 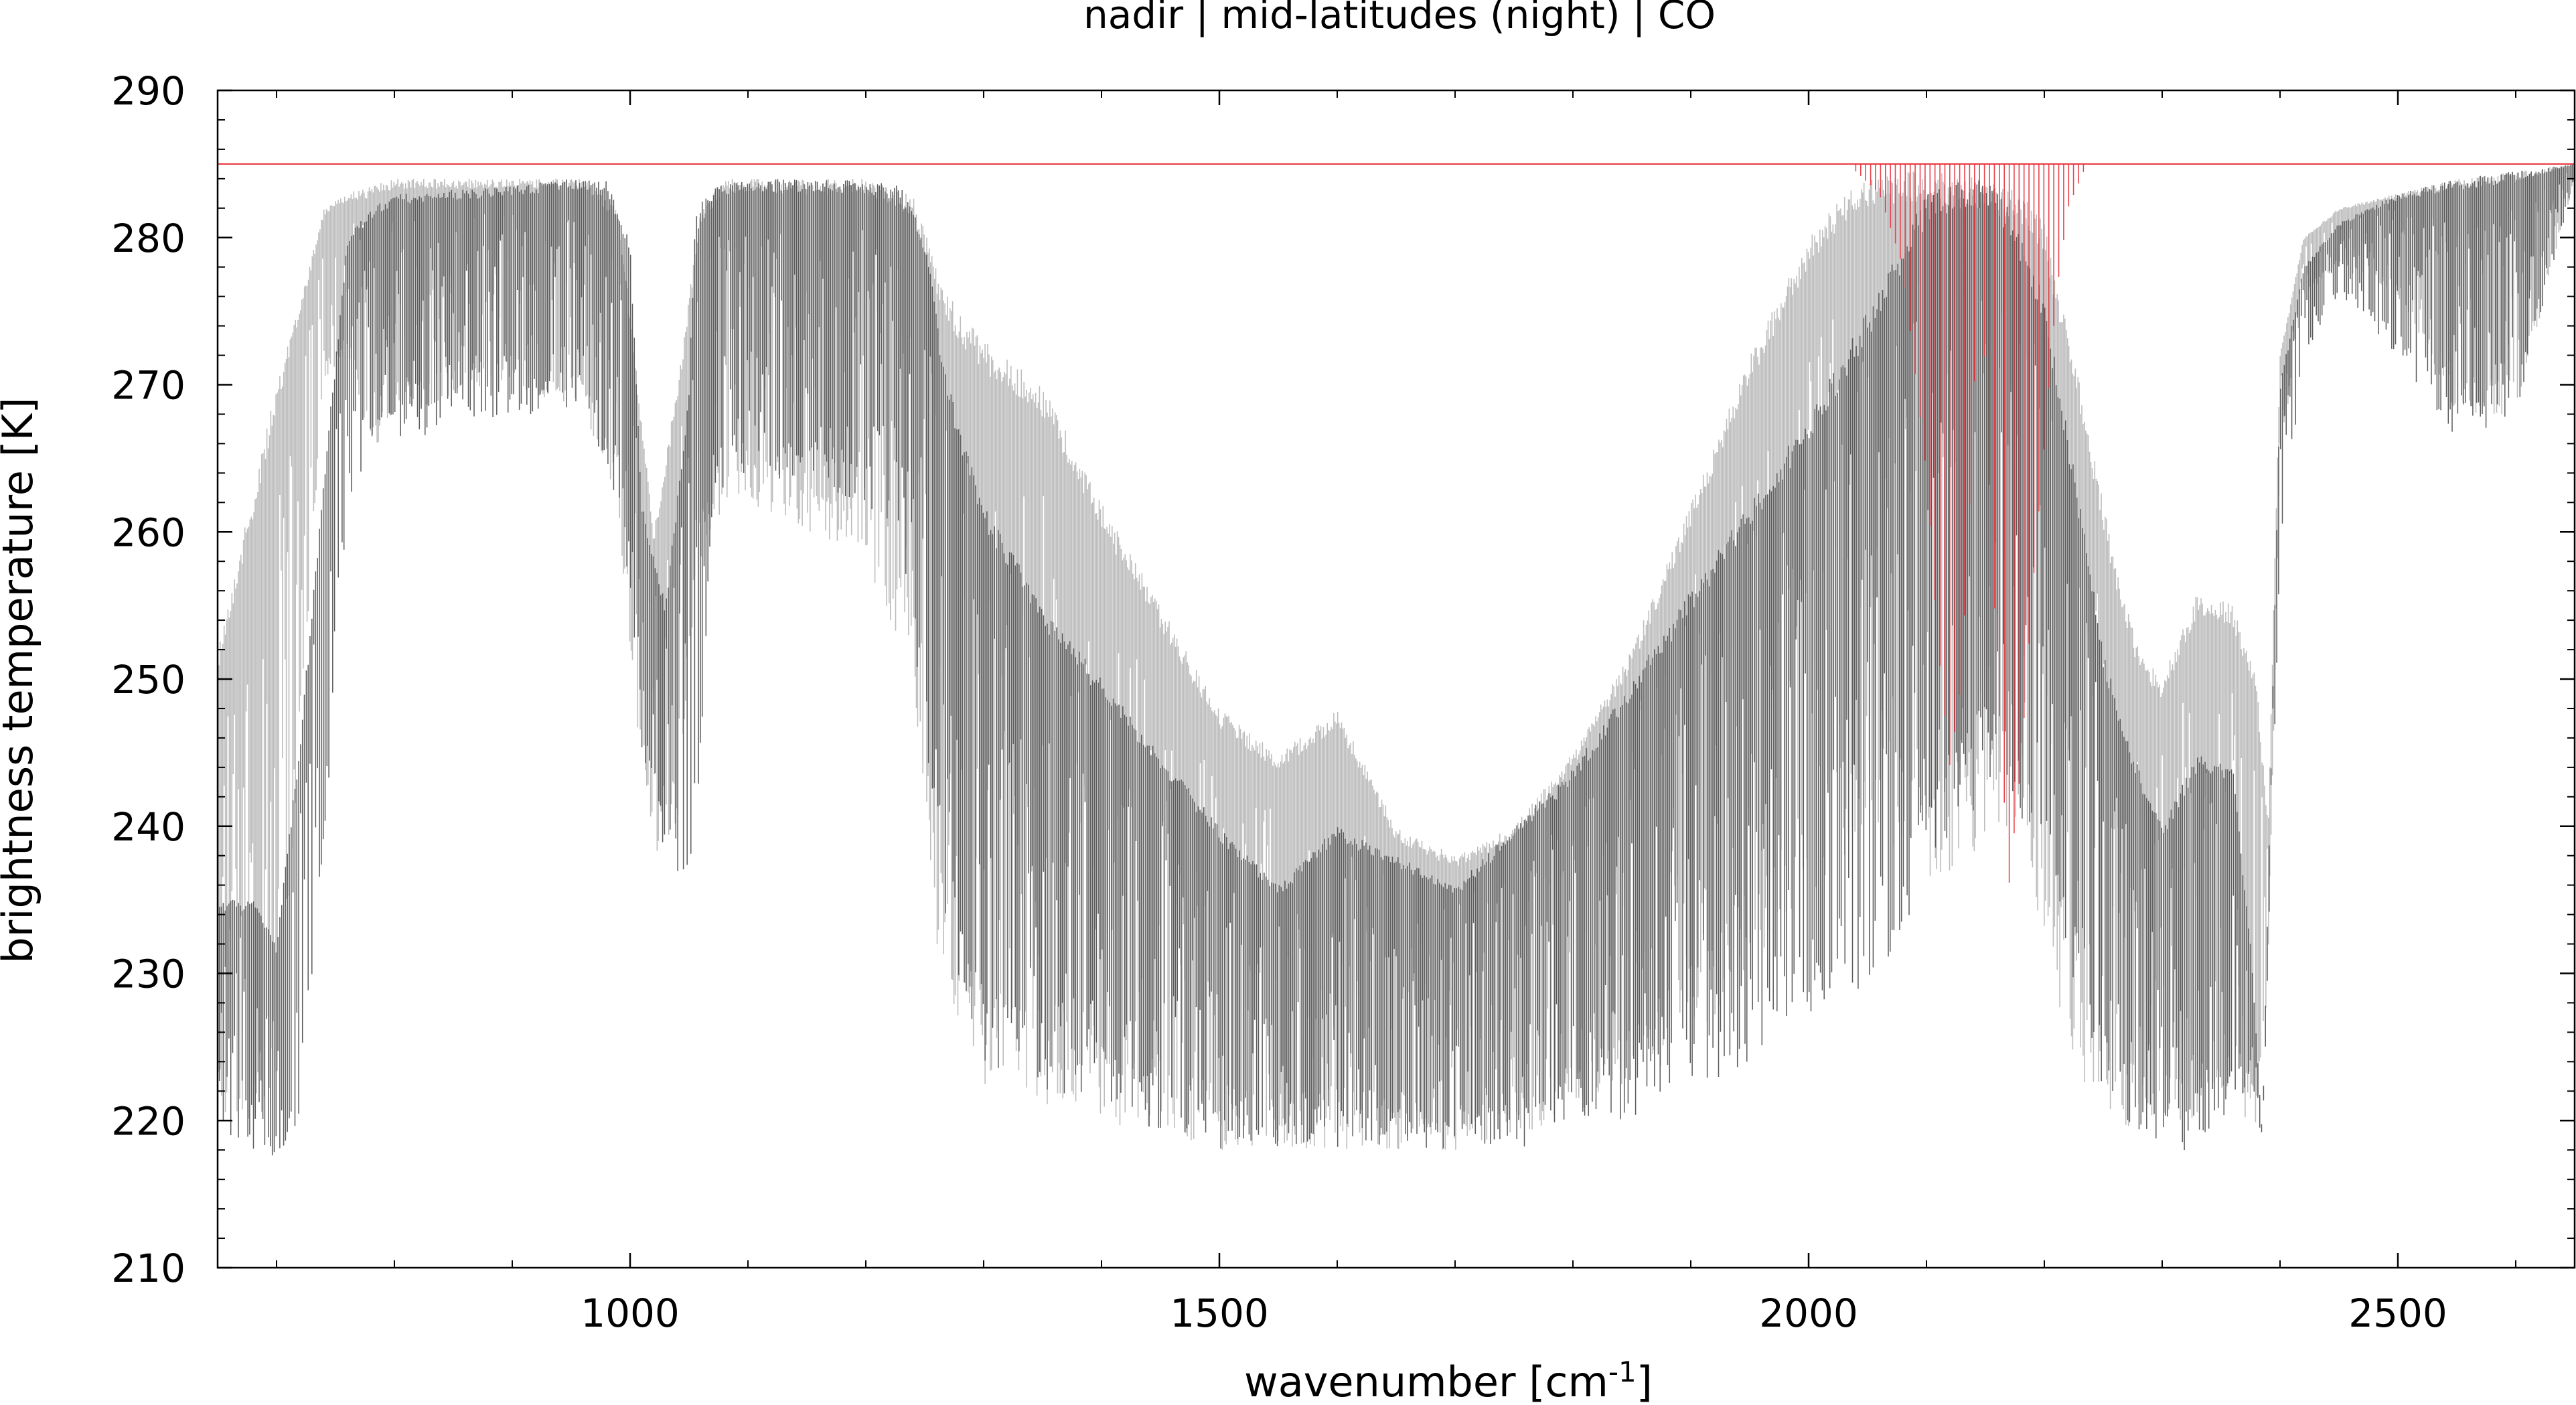 I want to click on x-axis-label: wavenumber [cm-1], so click(x=1448, y=1380).